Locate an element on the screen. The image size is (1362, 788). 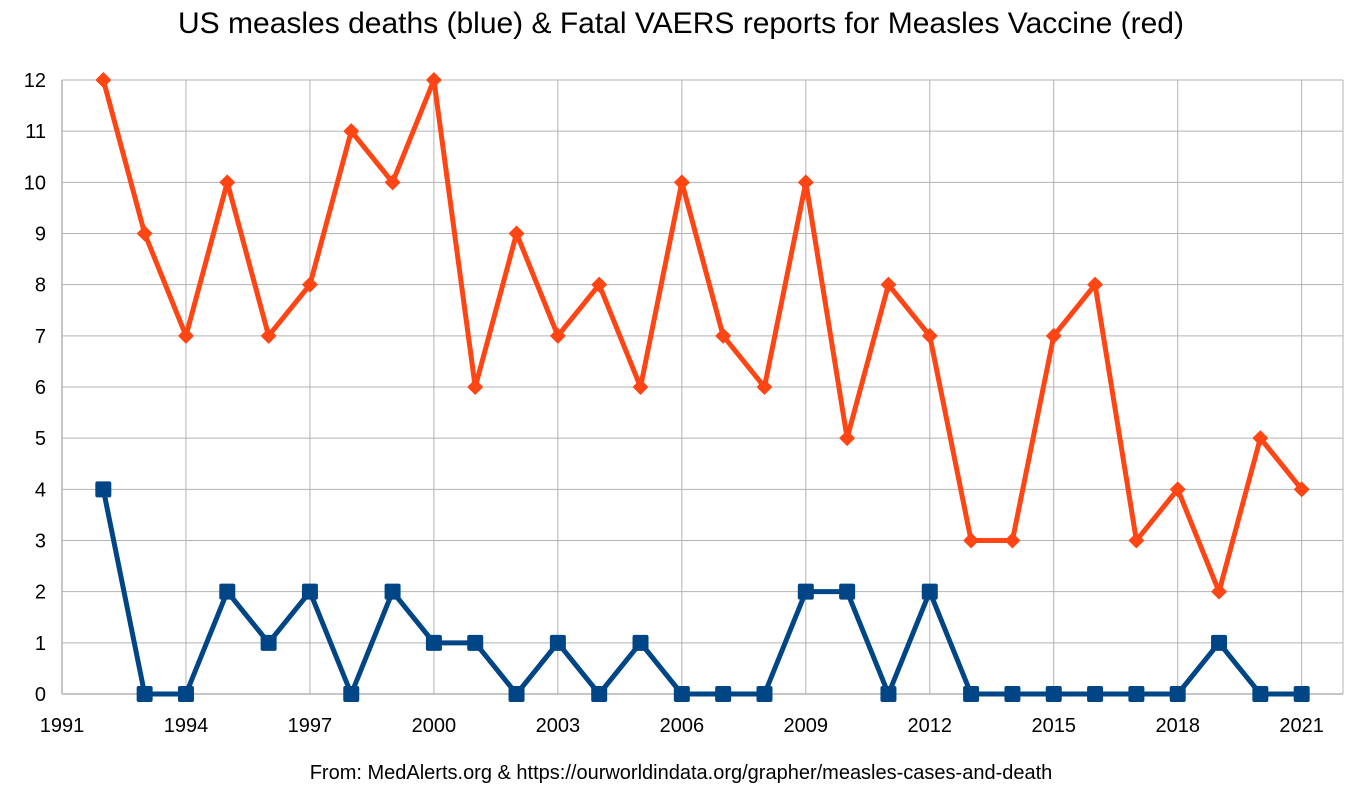
y-tick-label: 1 is located at coordinates (40, 644).